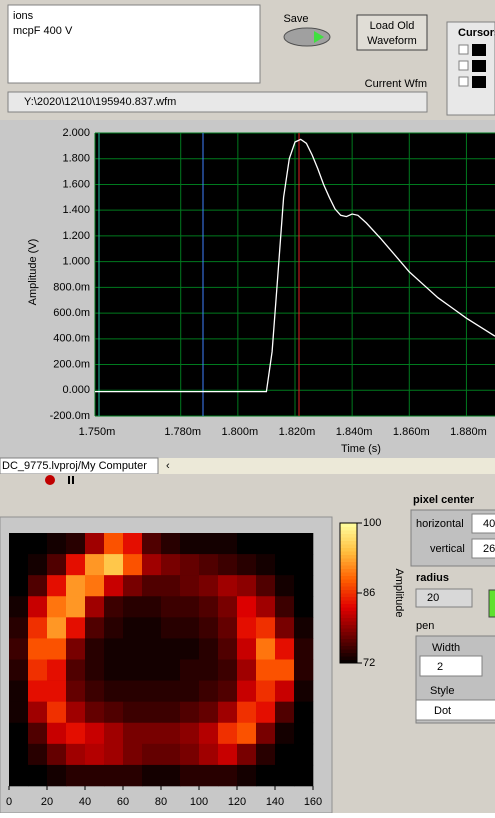 This screenshot has height=818, width=495. I want to click on x-axis-title: Time (s), so click(361, 449).